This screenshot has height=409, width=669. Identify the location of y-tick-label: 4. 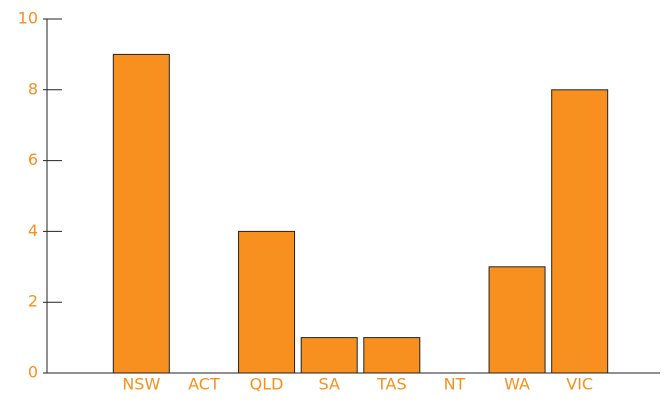
(33, 230).